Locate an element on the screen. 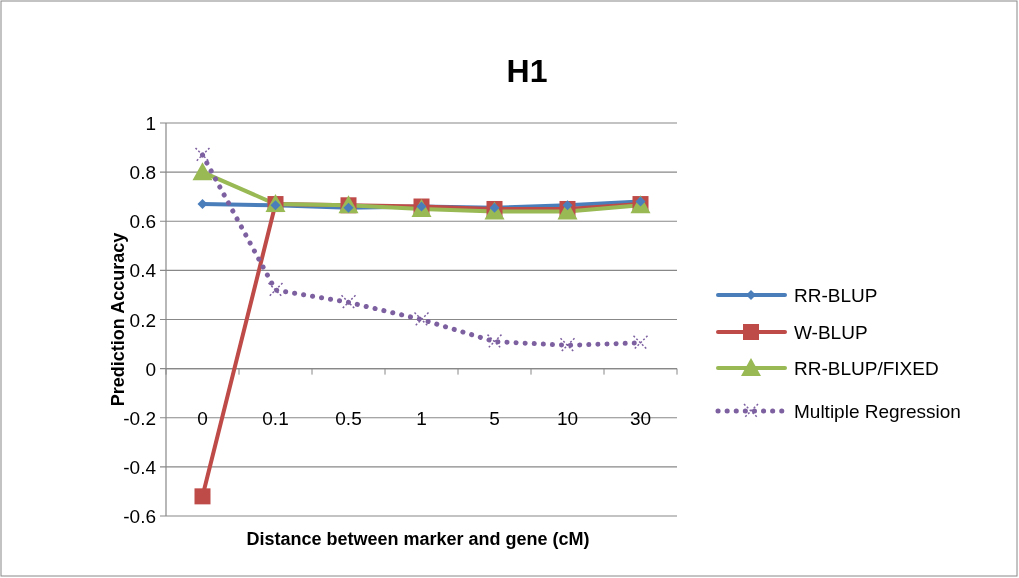 The height and width of the screenshot is (578, 1019). x-tick-label: 10 is located at coordinates (567, 418).